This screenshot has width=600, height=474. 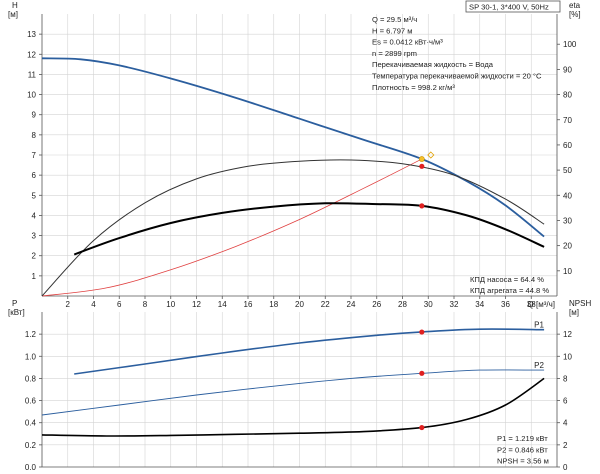 What do you see at coordinates (34, 135) in the screenshot?
I see `y-tick-label-left: 8` at bounding box center [34, 135].